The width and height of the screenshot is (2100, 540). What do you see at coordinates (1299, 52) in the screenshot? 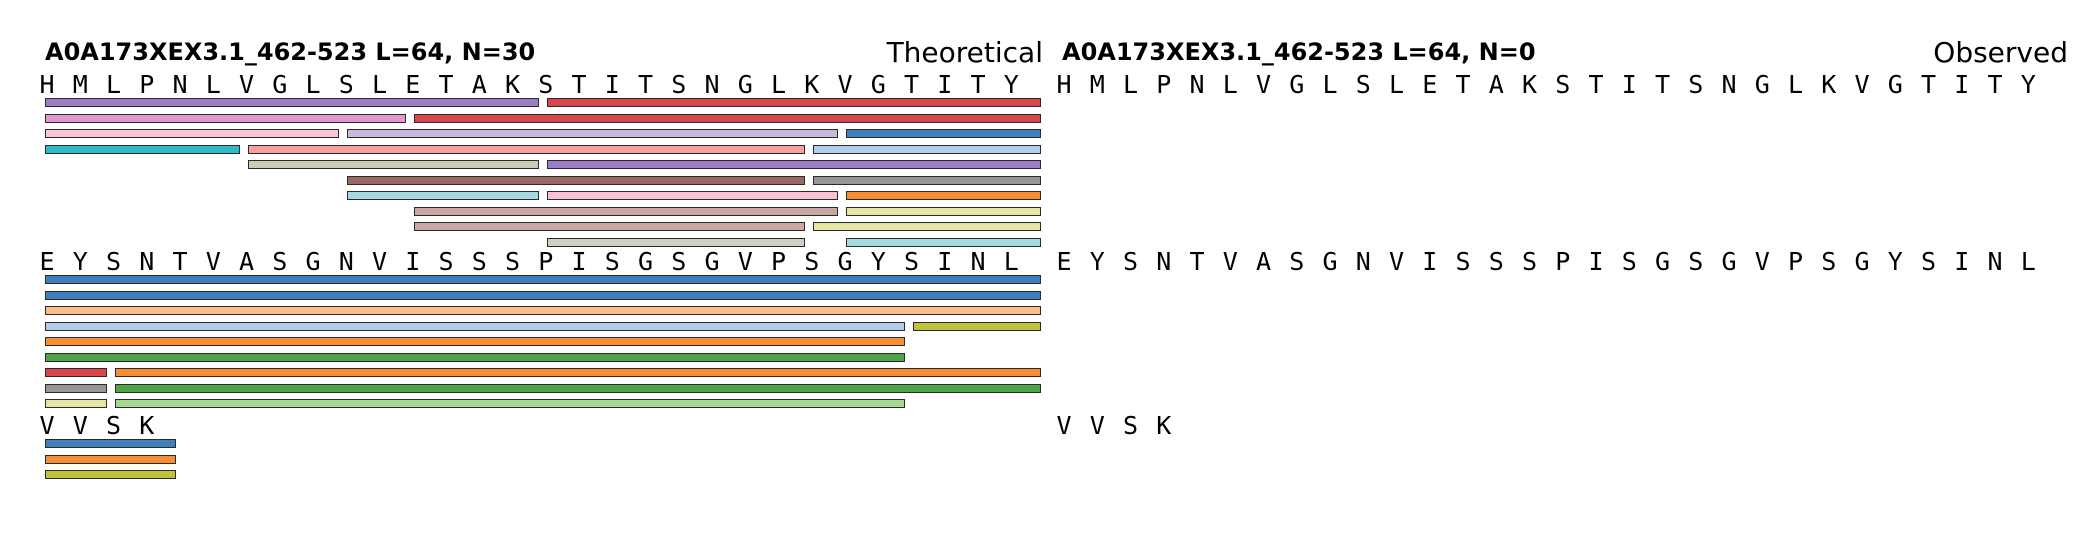
I see `panel-title-observed: A0A173XEX3.1_462-523 L=64, N=0` at bounding box center [1299, 52].